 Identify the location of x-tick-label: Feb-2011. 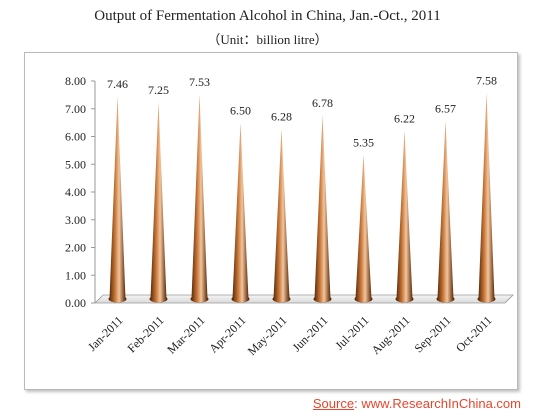
(146, 334).